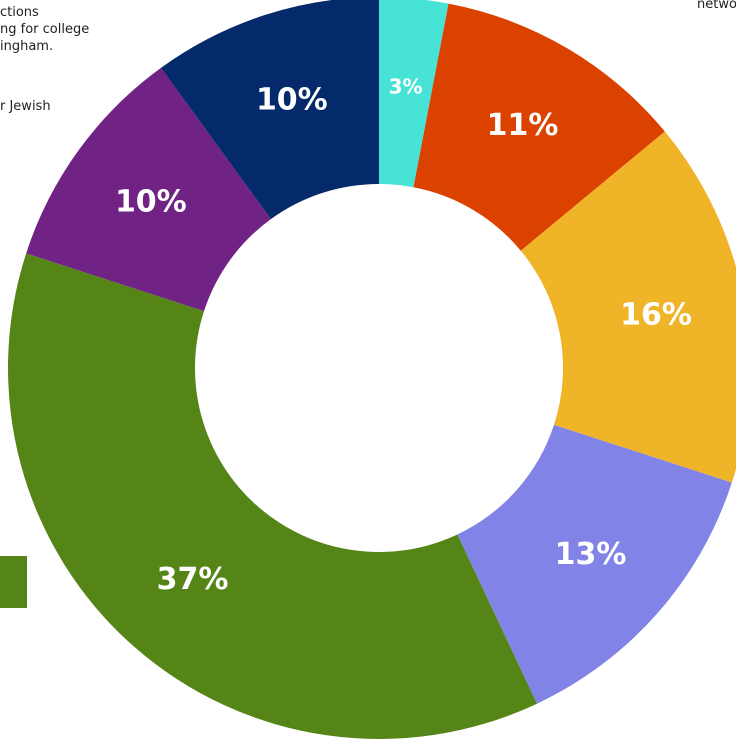 This screenshot has width=736, height=746. Describe the element at coordinates (19, 12) in the screenshot. I see `cropped-text-line: ctions` at that location.